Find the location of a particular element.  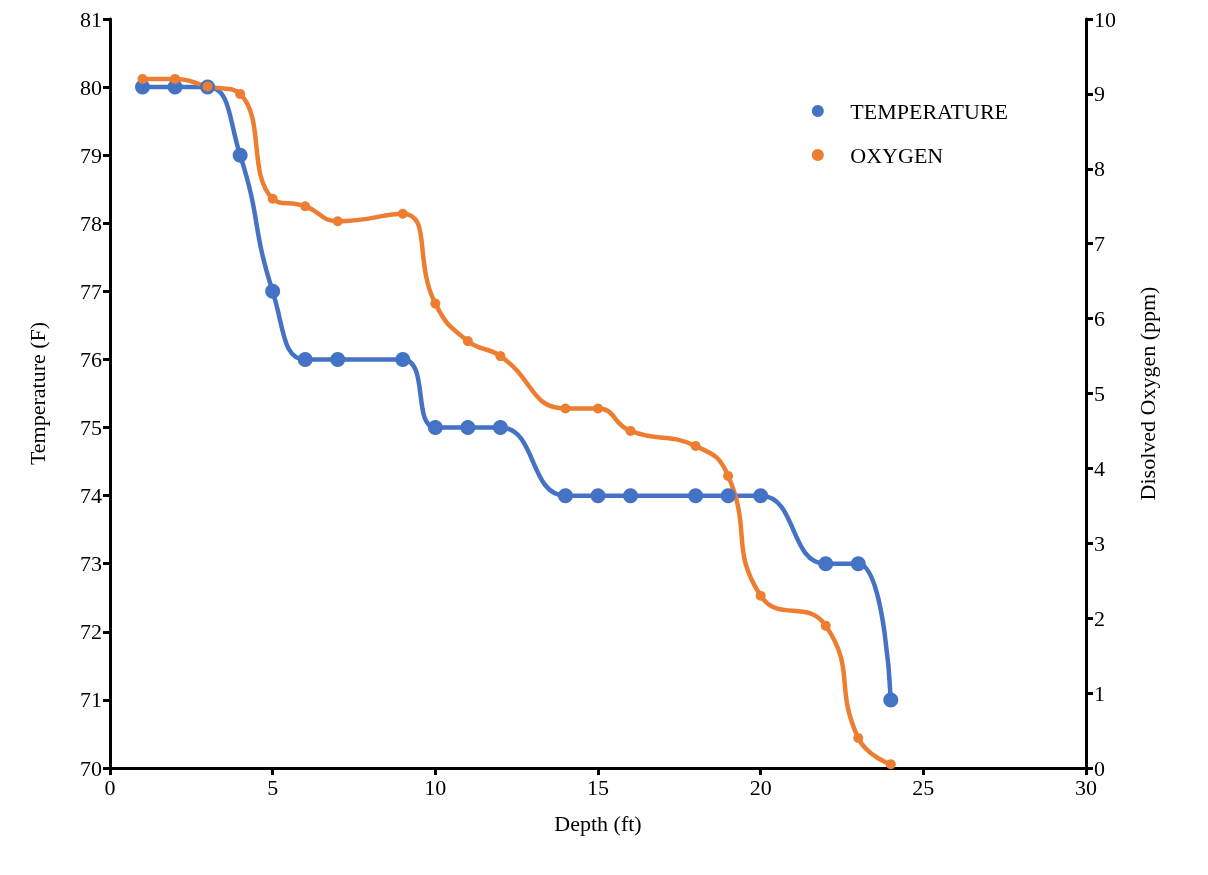

y-axis-title: Temperature (F) is located at coordinates (37, 393).